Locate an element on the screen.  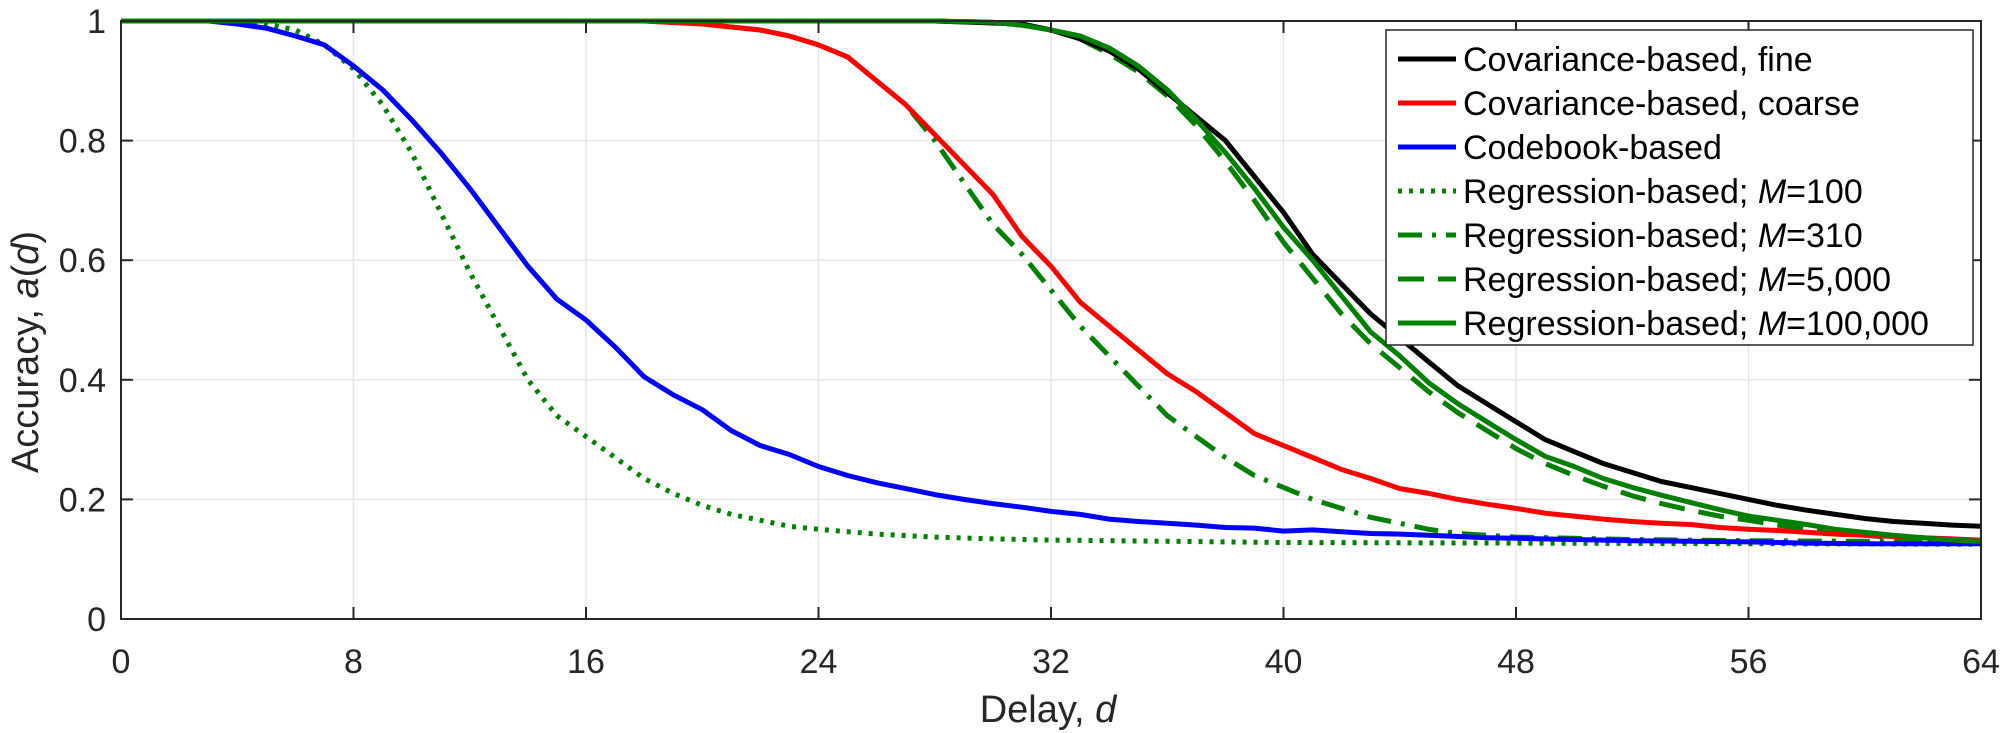
x-tick-label: 0 is located at coordinates (121, 662).